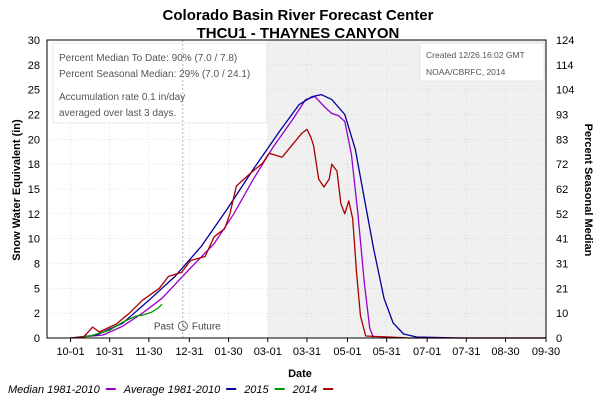 The height and width of the screenshot is (400, 600). Describe the element at coordinates (559, 339) in the screenshot. I see `y2-tick-label: 0` at that location.